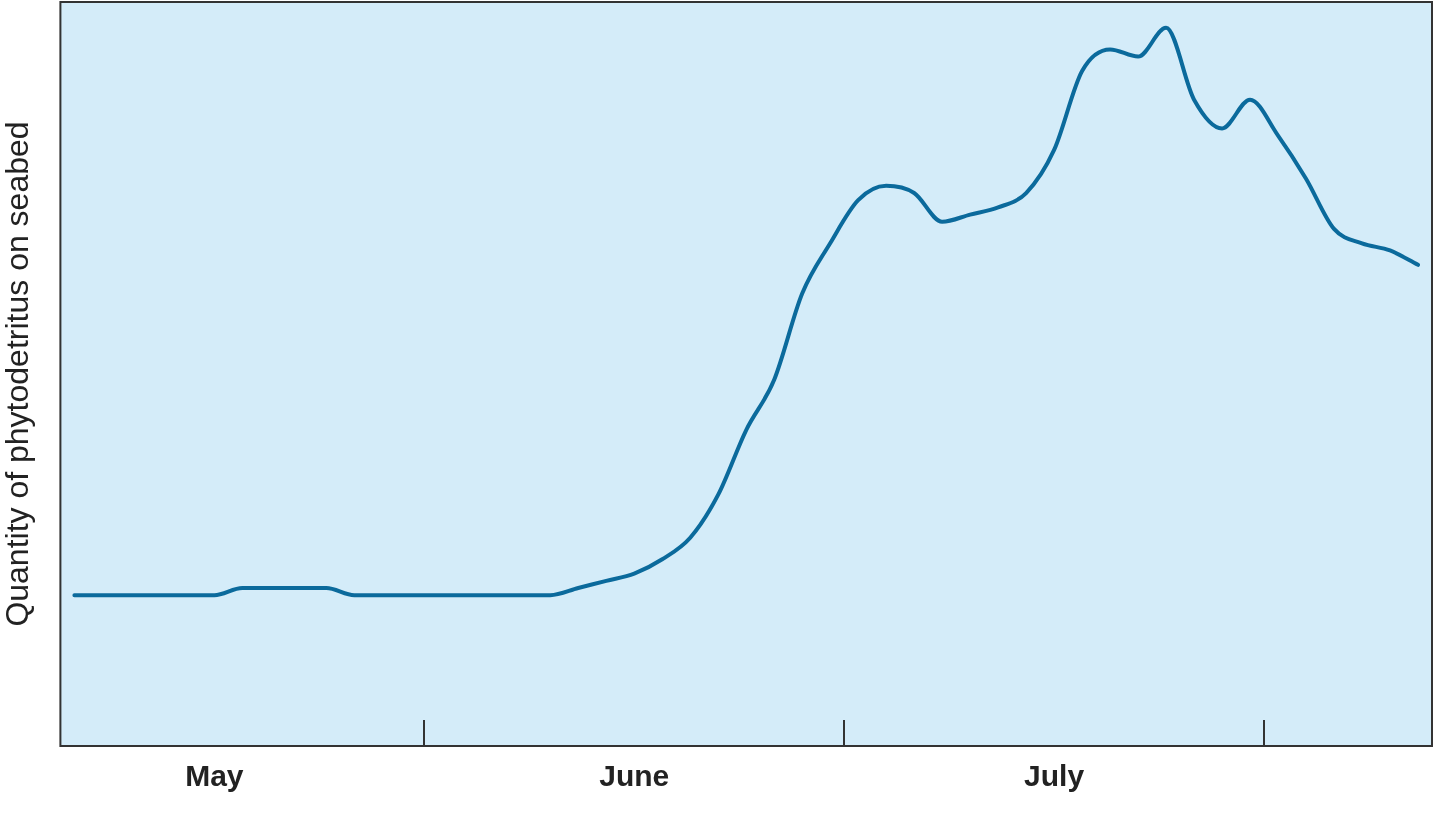 Image resolution: width=1440 pixels, height=820 pixels. I want to click on y-axis-title: Quantity of phytodetritus on seabed, so click(18, 374).